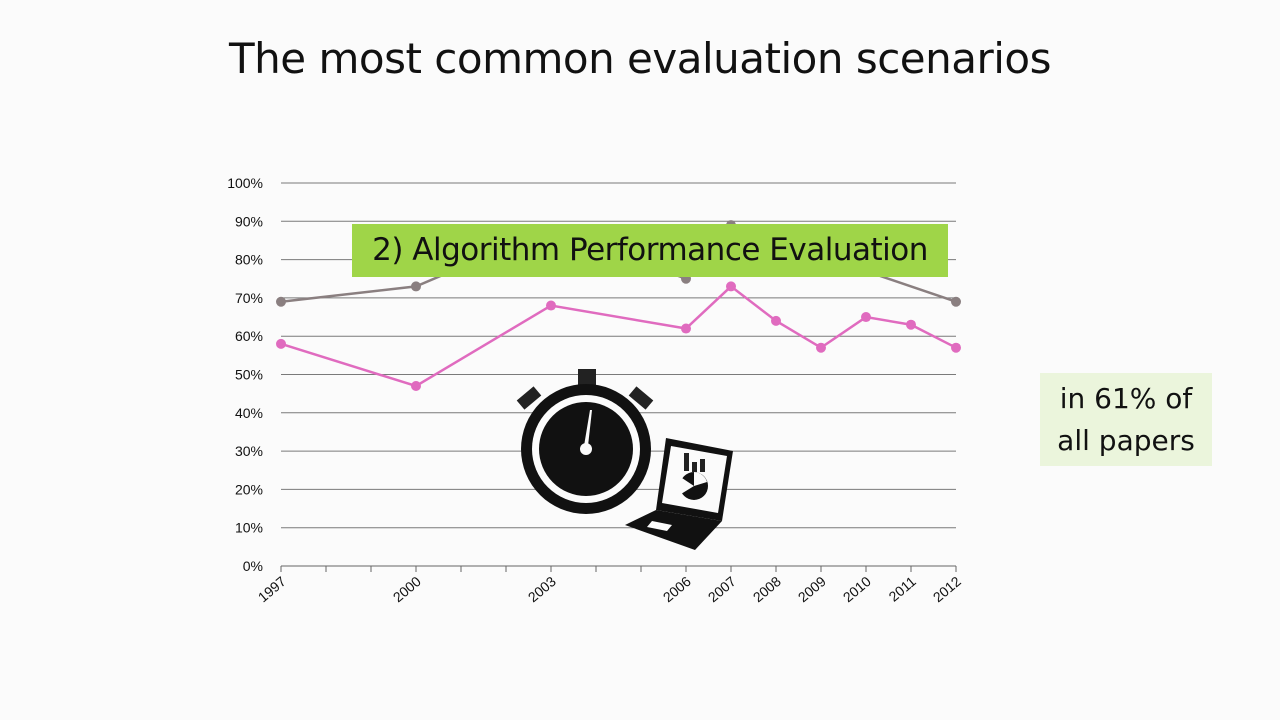 The width and height of the screenshot is (1280, 720). Describe the element at coordinates (253, 566) in the screenshot. I see `y-tick-label: 0%` at that location.